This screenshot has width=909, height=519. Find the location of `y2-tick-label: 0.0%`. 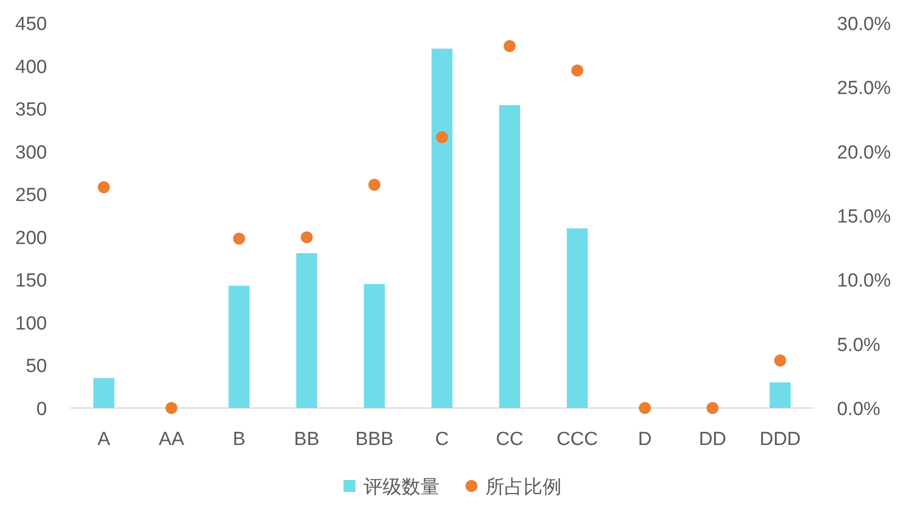

y2-tick-label: 0.0% is located at coordinates (858, 409).